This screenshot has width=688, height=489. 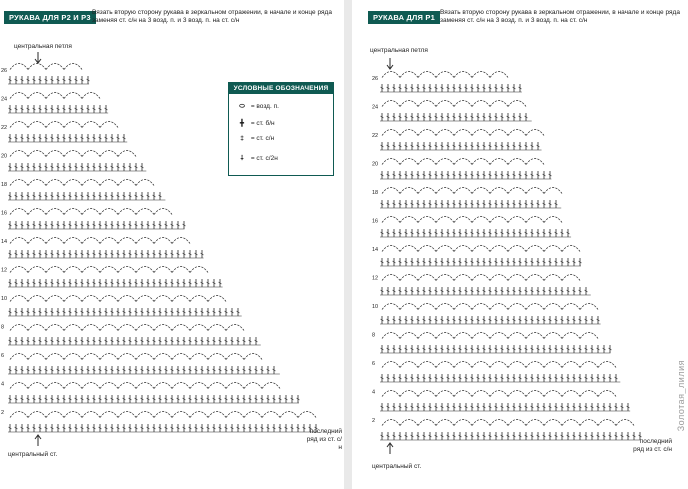 I want to click on row-number: 2, so click(x=373, y=421).